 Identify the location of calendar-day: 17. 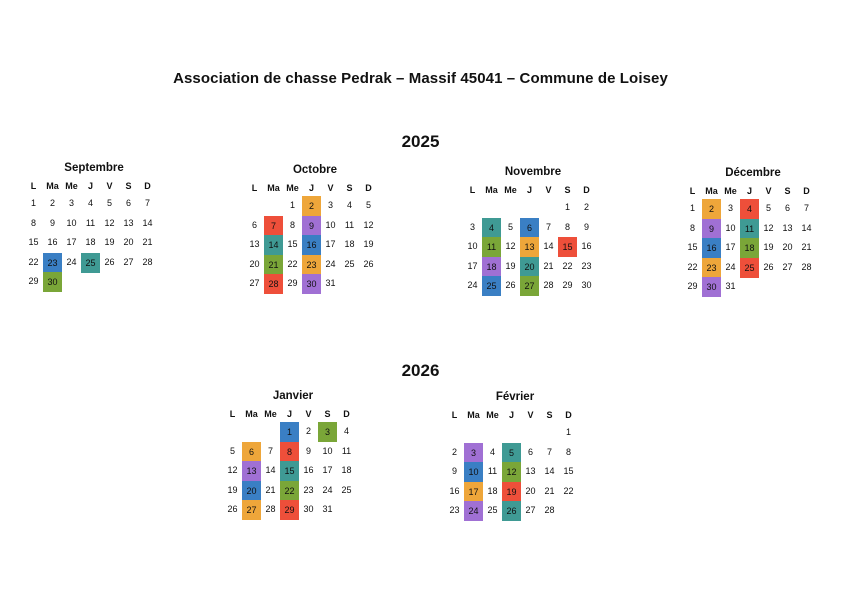
(472, 265).